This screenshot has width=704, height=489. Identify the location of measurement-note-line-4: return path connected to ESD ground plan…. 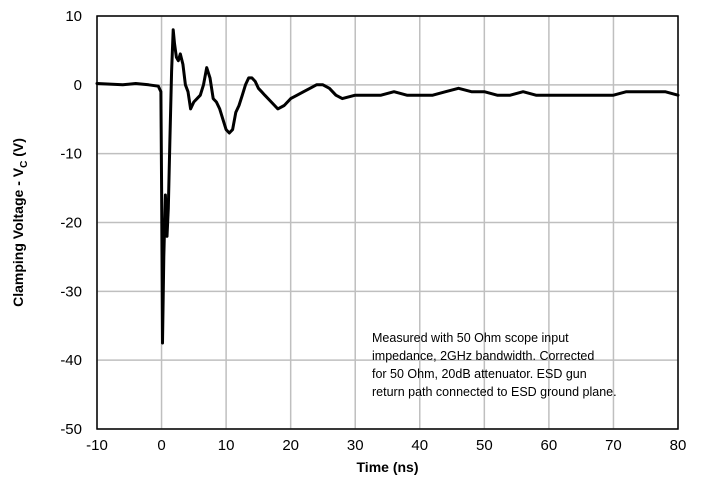
(494, 392).